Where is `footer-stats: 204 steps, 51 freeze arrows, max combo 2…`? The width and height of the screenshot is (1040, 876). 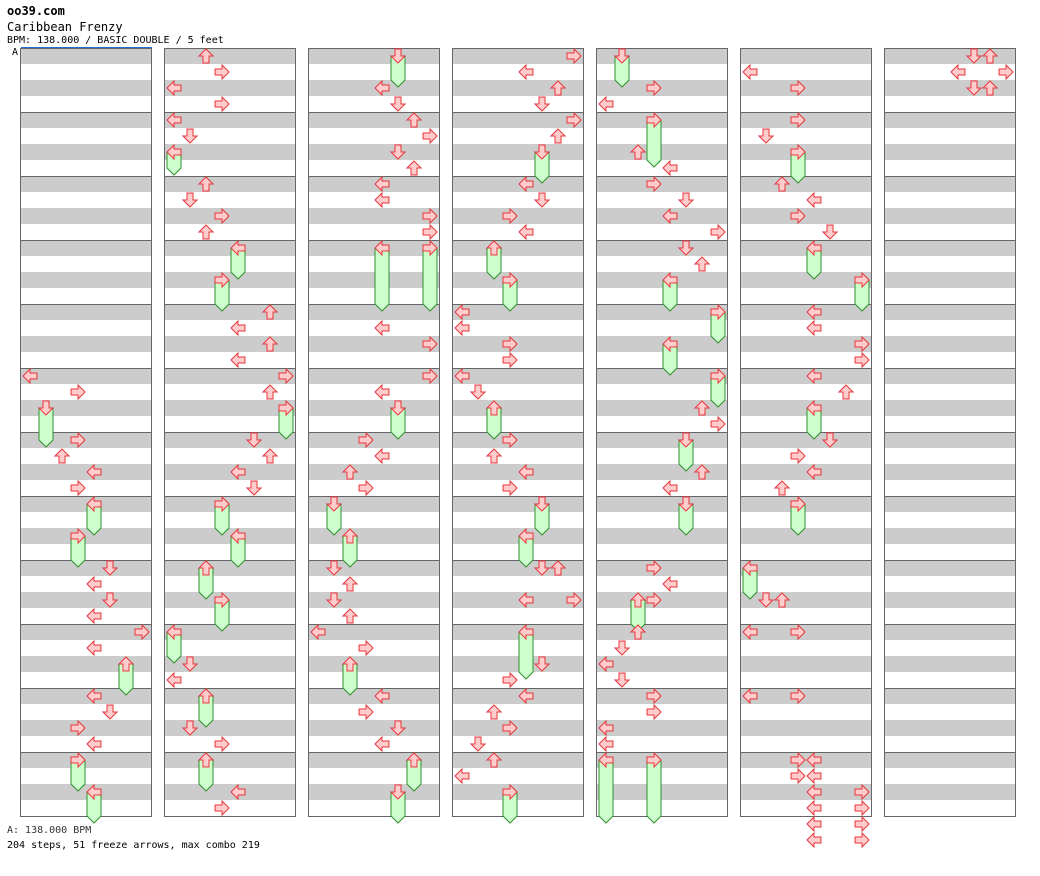
footer-stats: 204 steps, 51 freeze arrows, max combo 2… is located at coordinates (133, 845).